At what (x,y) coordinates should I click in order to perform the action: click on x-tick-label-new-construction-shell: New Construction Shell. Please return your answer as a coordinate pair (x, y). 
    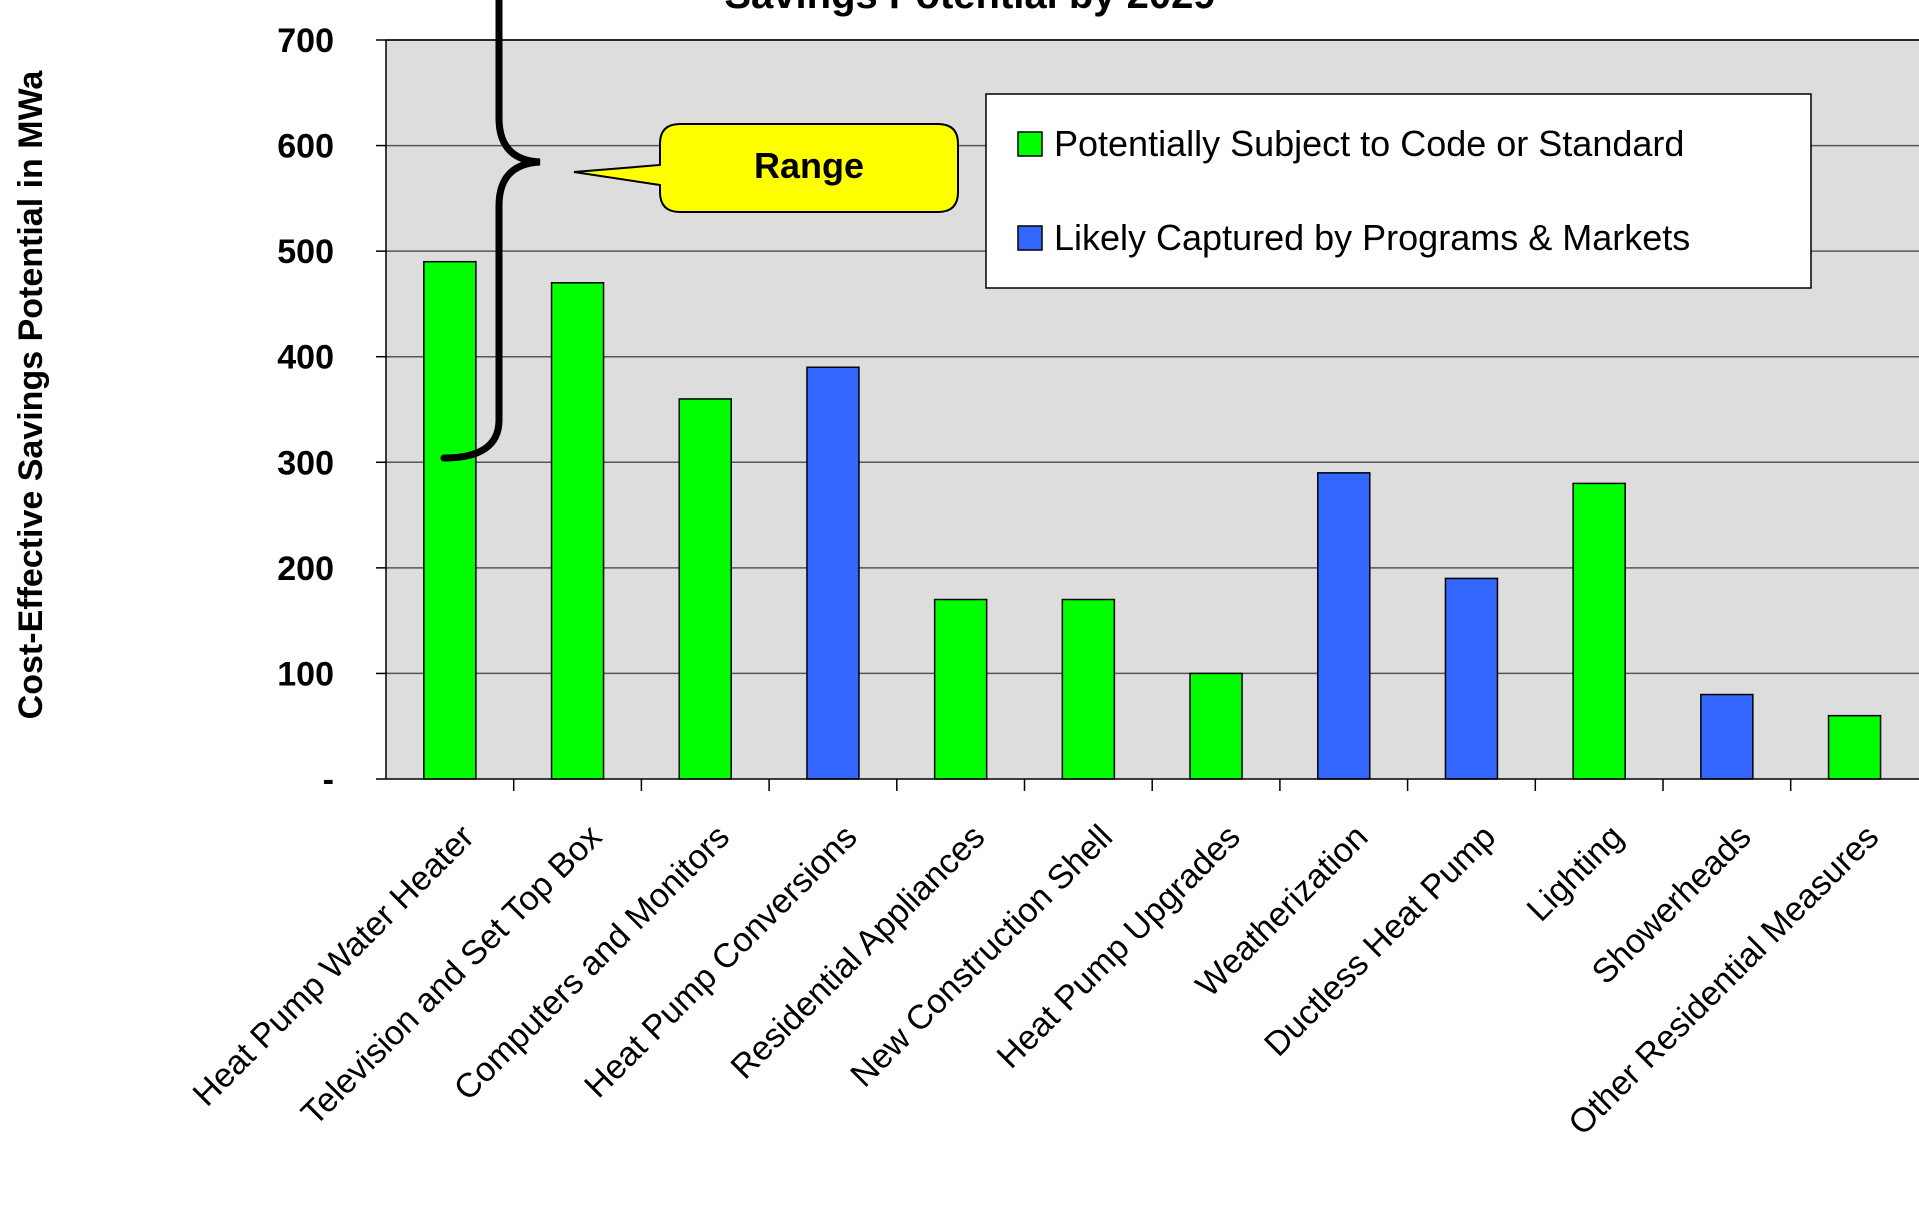
    Looking at the image, I should click on (981, 956).